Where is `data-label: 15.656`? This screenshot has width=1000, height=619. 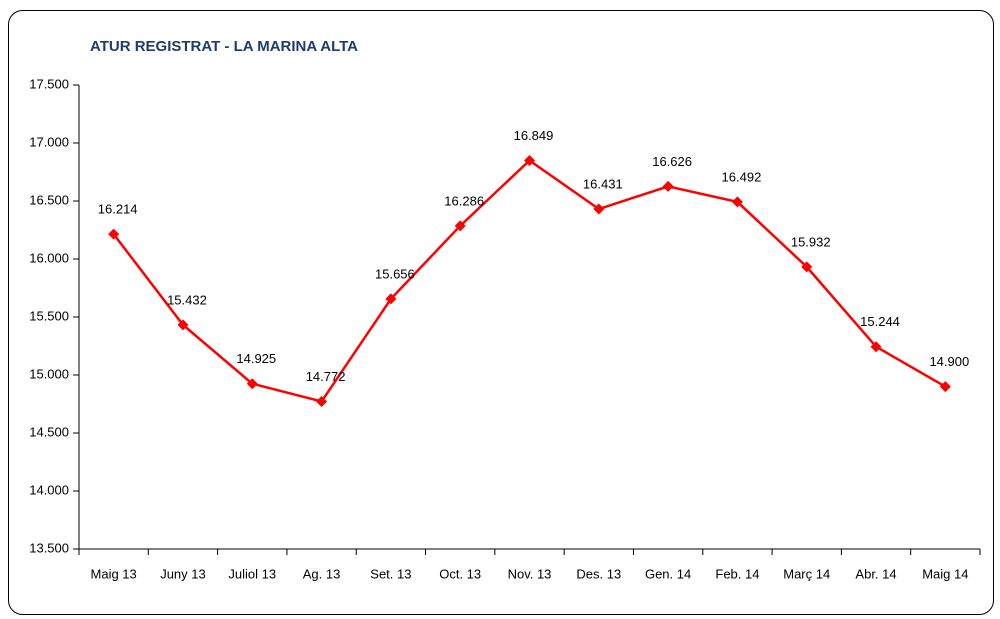 data-label: 15.656 is located at coordinates (395, 273).